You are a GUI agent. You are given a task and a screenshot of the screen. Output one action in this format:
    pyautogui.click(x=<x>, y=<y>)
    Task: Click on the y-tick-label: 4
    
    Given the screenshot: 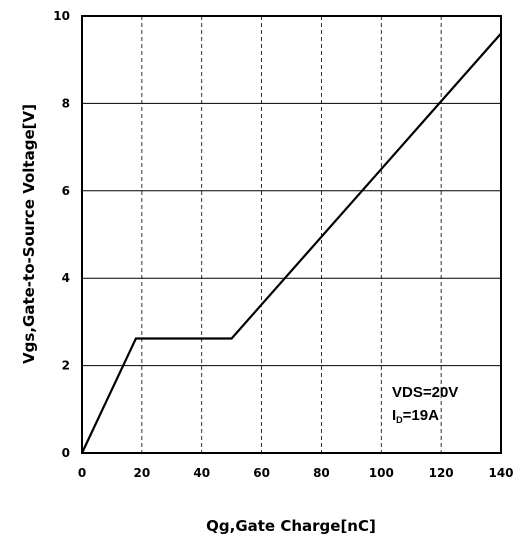 What is the action you would take?
    pyautogui.click(x=66, y=278)
    